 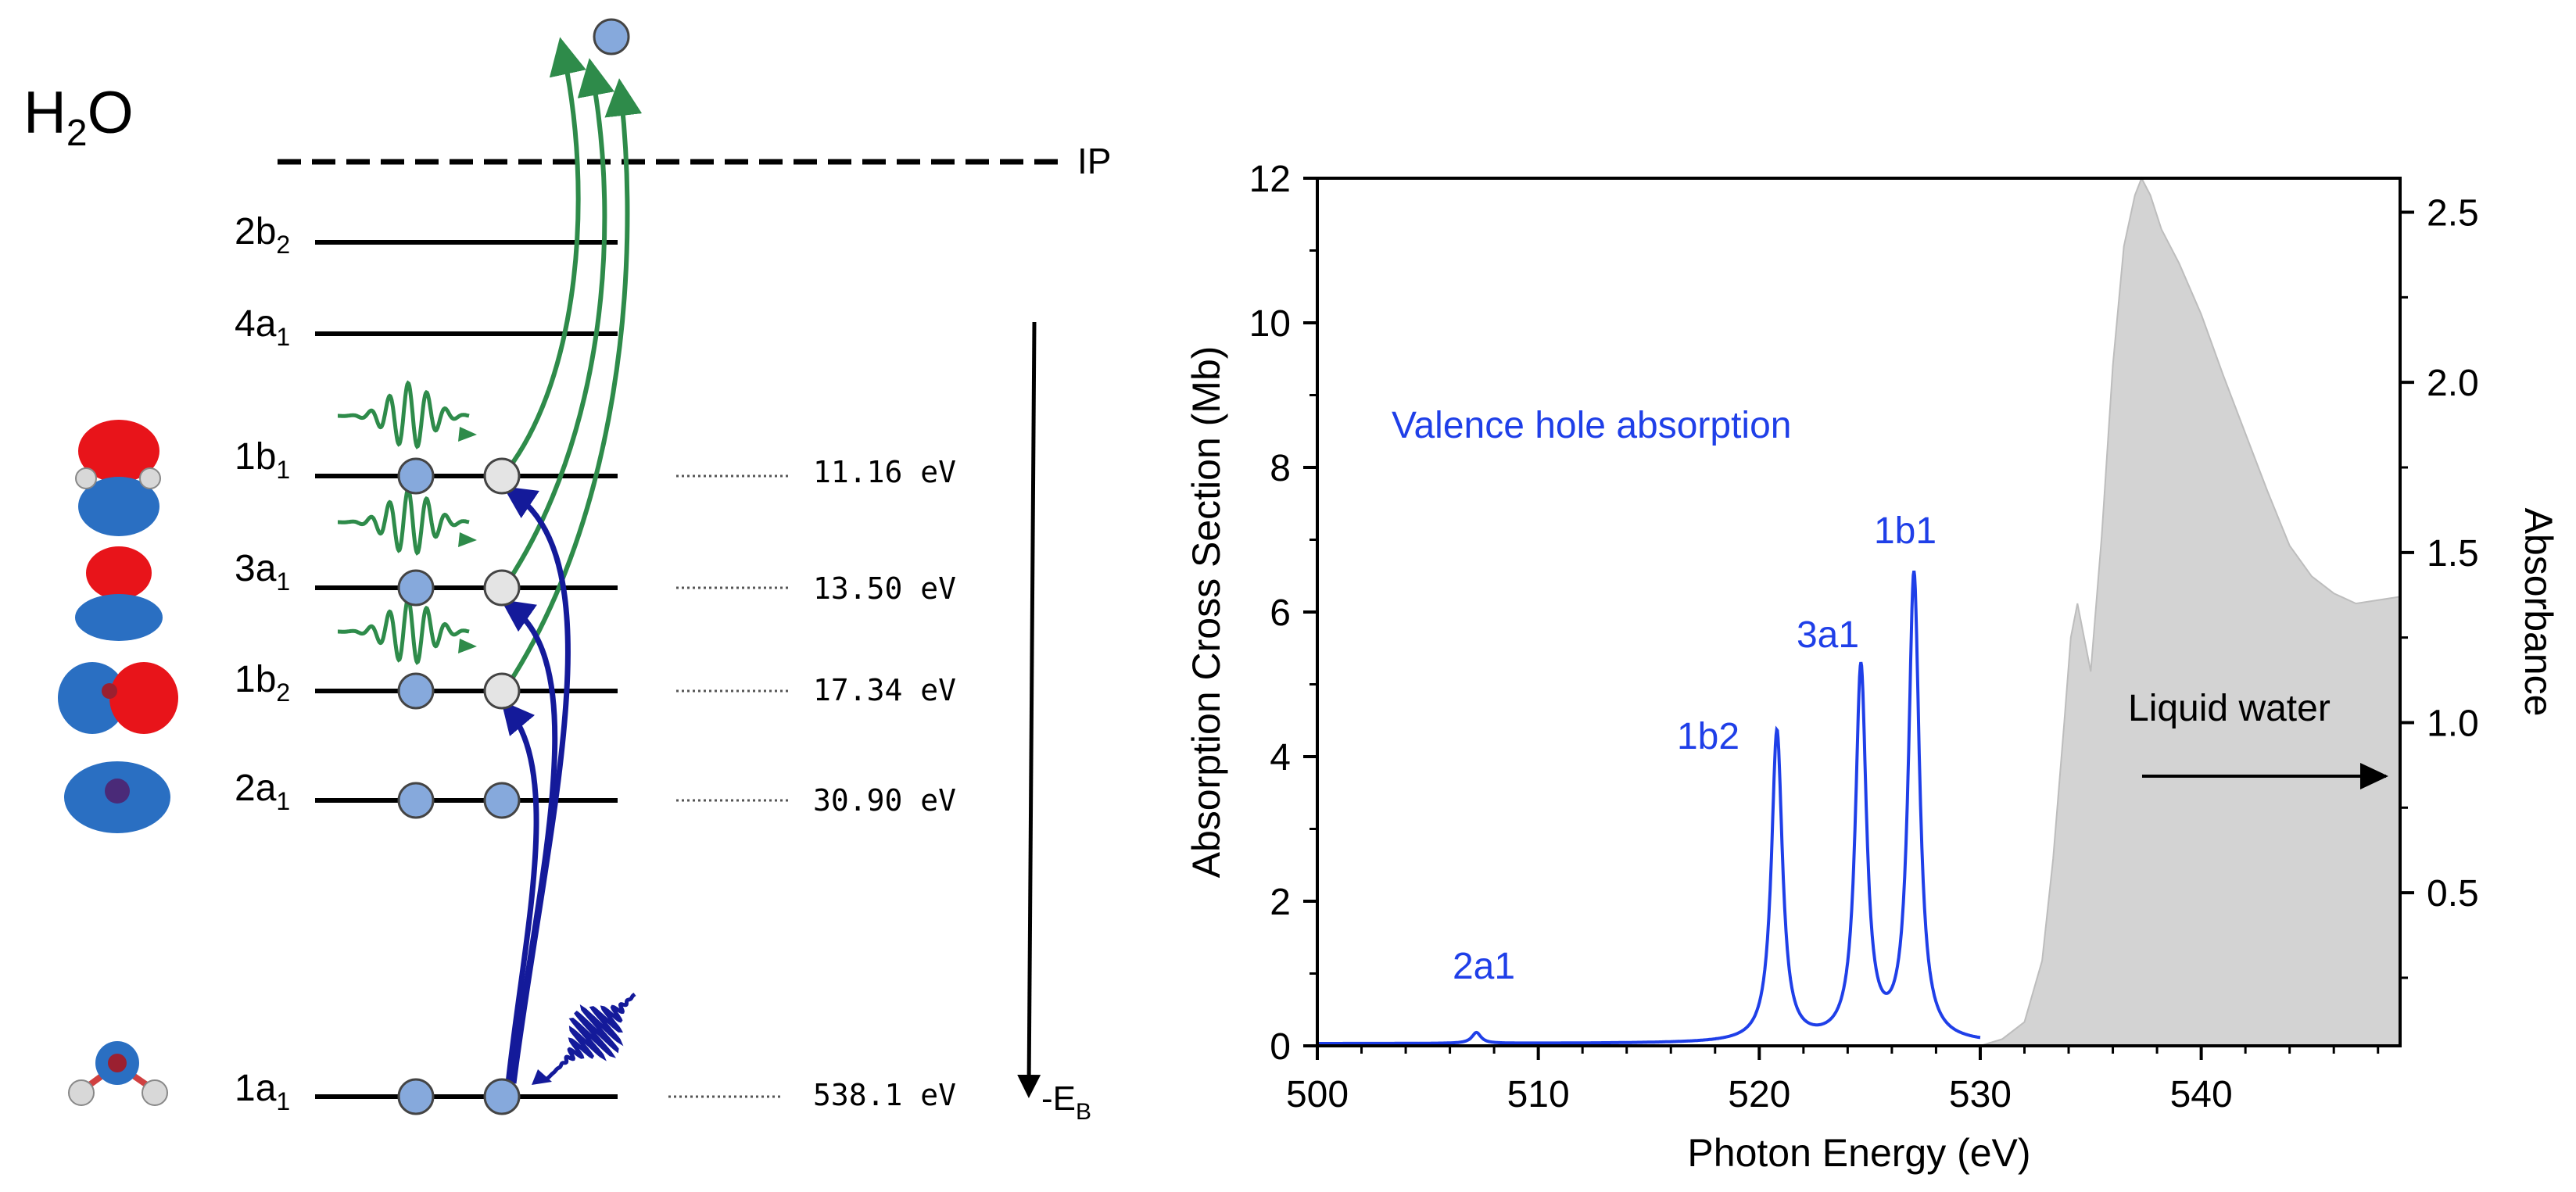 I want to click on orbital-3a1-icon, so click(x=119, y=593).